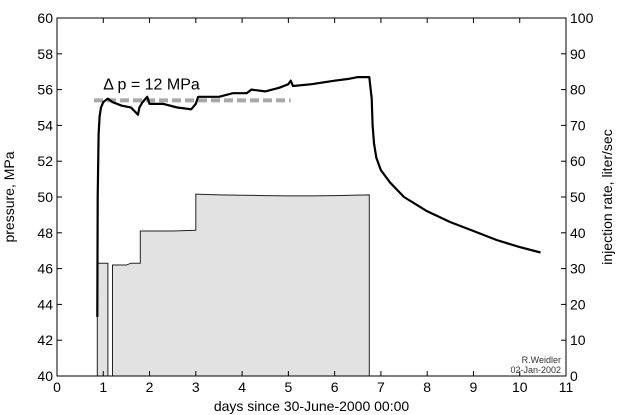 This screenshot has height=415, width=623. What do you see at coordinates (566, 387) in the screenshot?
I see `x-tick-label: 11` at bounding box center [566, 387].